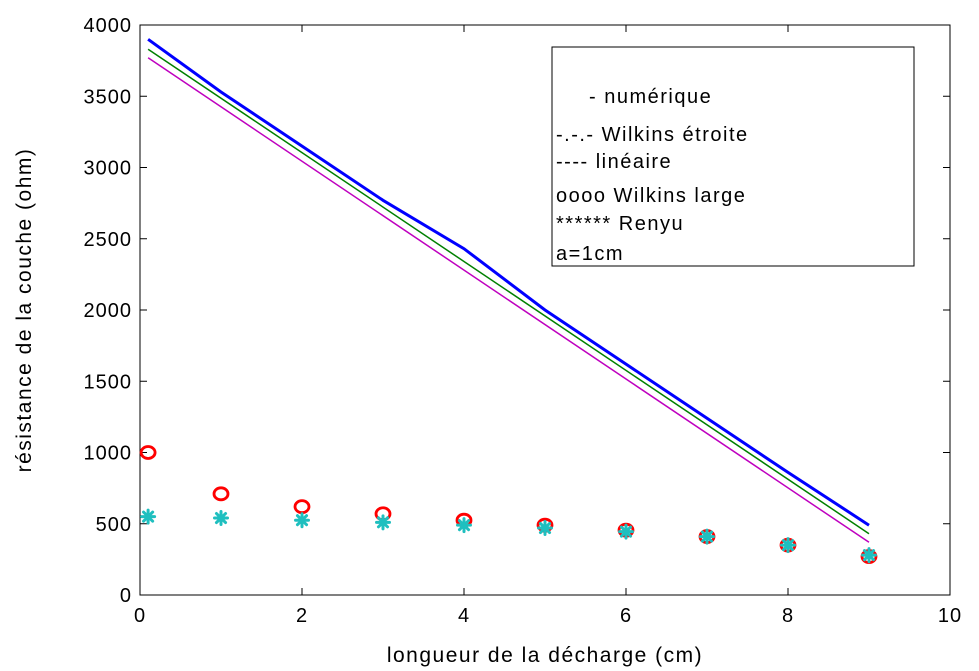 Image resolution: width=979 pixels, height=671 pixels. What do you see at coordinates (108, 311) in the screenshot?
I see `y-tick-label: 2000` at bounding box center [108, 311].